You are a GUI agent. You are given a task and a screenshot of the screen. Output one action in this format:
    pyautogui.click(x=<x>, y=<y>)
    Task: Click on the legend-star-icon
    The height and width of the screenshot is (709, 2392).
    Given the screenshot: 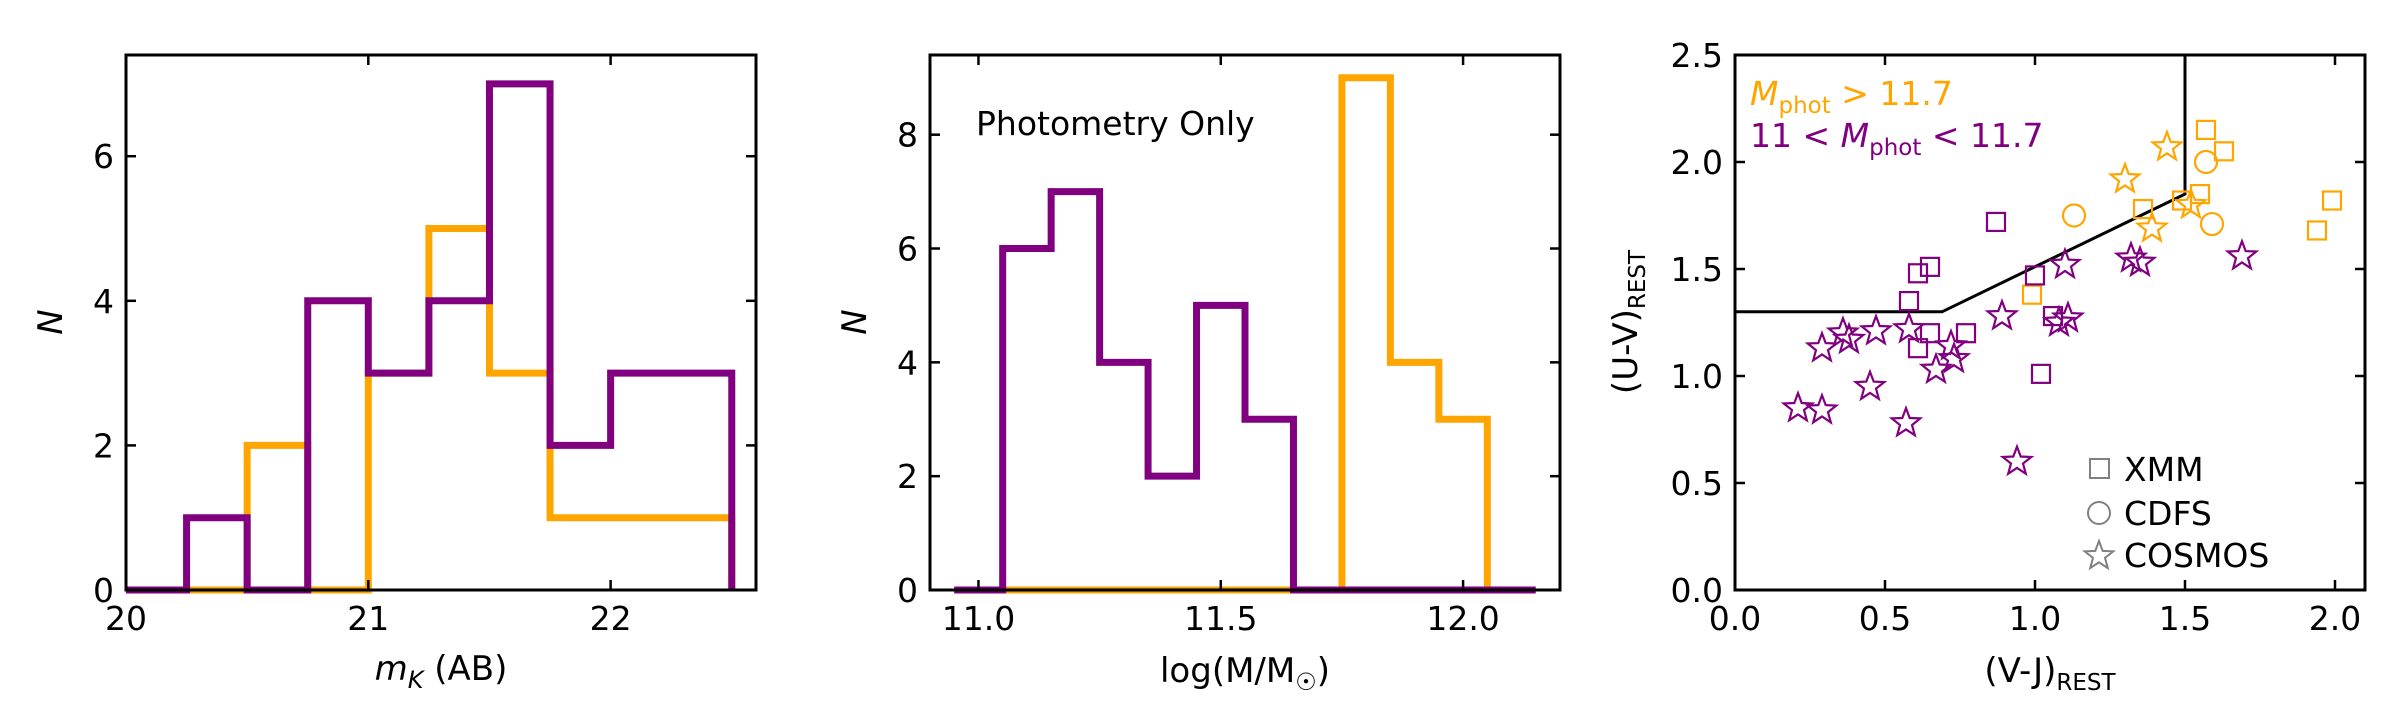 What is the action you would take?
    pyautogui.click(x=2099, y=554)
    